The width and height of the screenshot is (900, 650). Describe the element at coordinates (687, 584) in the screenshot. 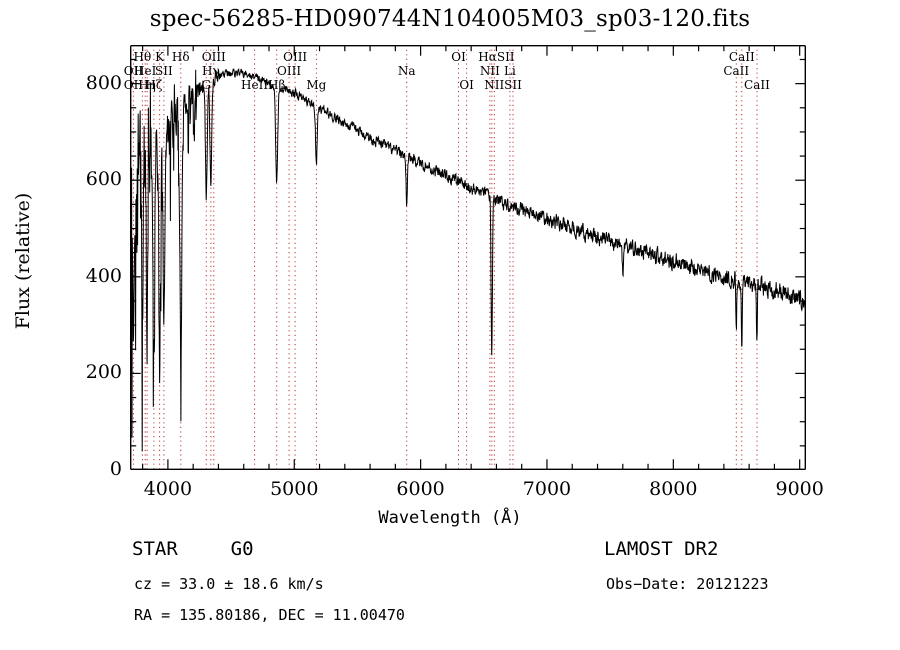

I see `observation-date: Obs−Date: 20121223` at that location.